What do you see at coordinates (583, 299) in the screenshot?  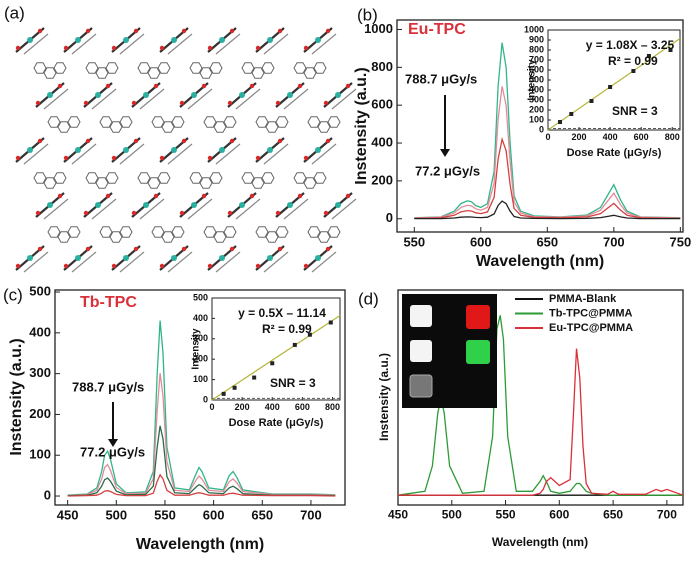 I see `legend-label: PMMA-Blank` at bounding box center [583, 299].